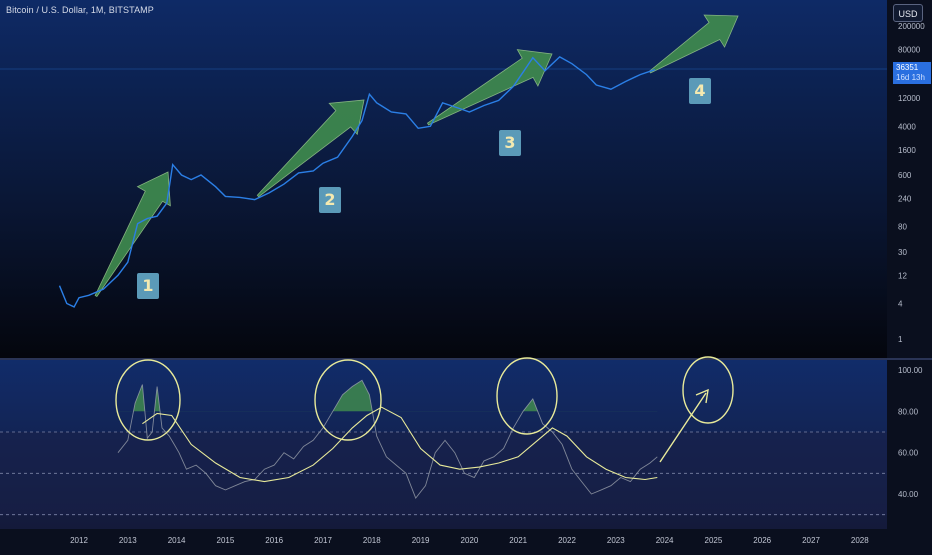 The width and height of the screenshot is (932, 555). I want to click on price-axis-tick: 4000, so click(907, 126).